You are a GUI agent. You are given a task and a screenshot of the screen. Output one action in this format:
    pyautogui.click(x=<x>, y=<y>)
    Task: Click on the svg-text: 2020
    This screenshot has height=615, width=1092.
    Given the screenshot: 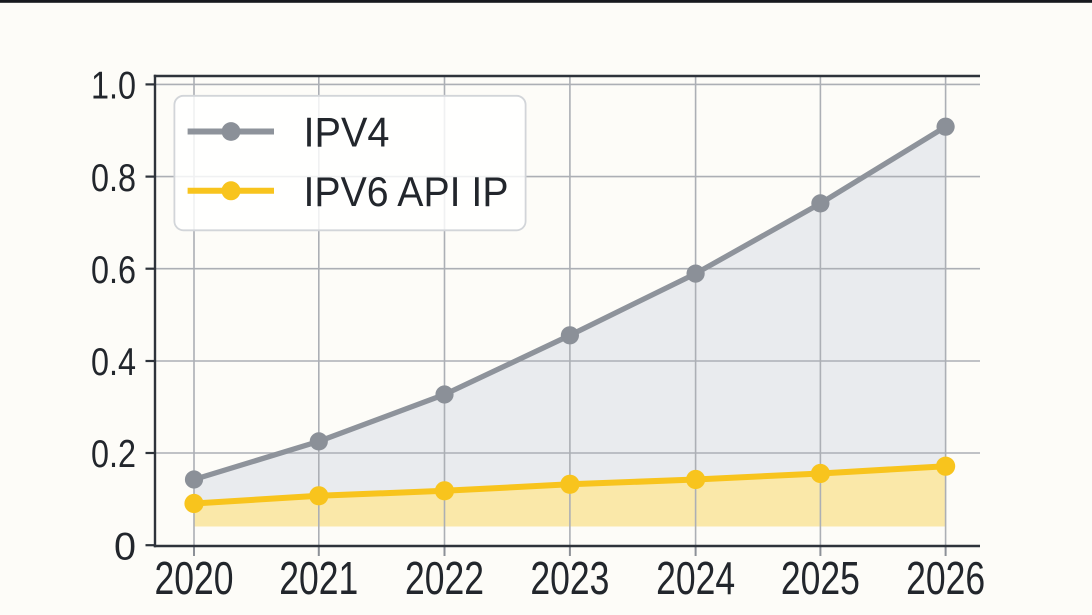 What is the action you would take?
    pyautogui.click(x=194, y=578)
    